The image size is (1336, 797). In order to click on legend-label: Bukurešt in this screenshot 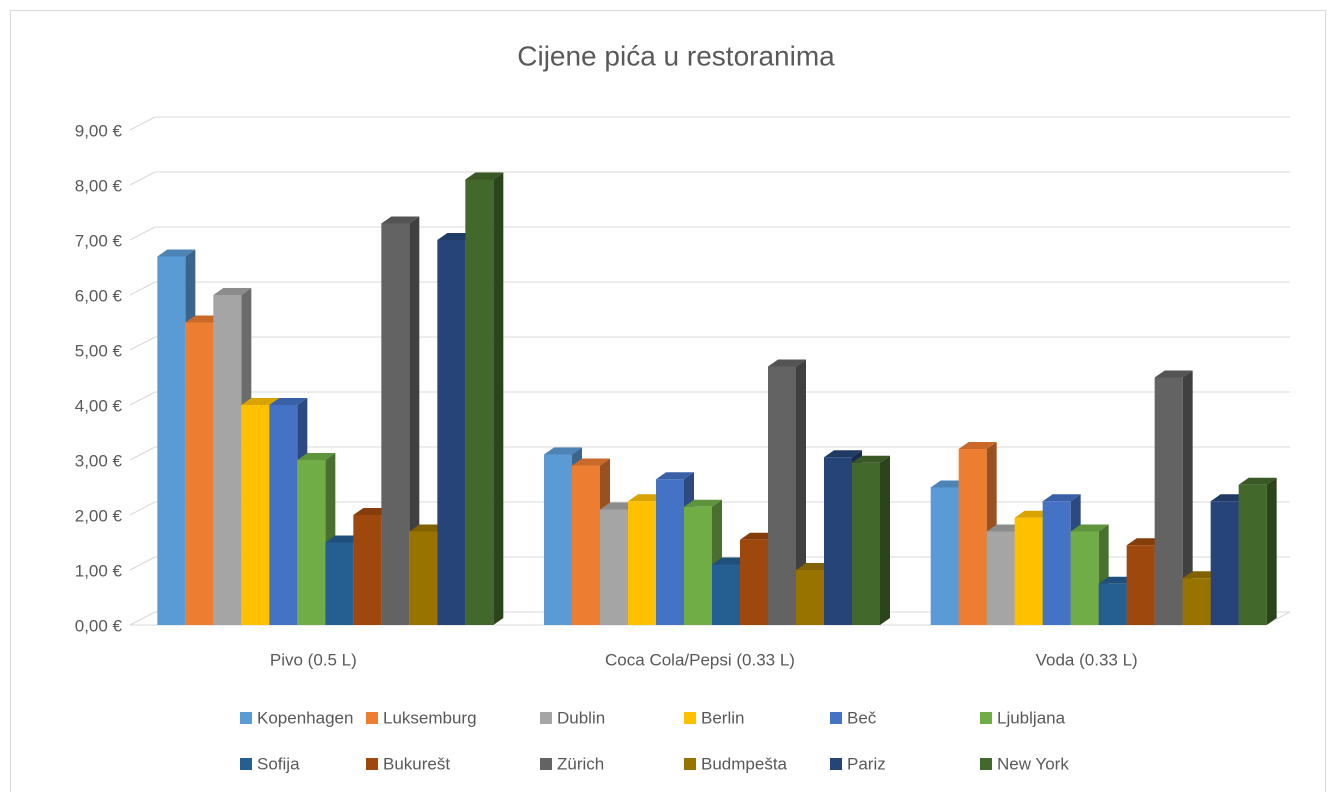, I will do `click(416, 763)`.